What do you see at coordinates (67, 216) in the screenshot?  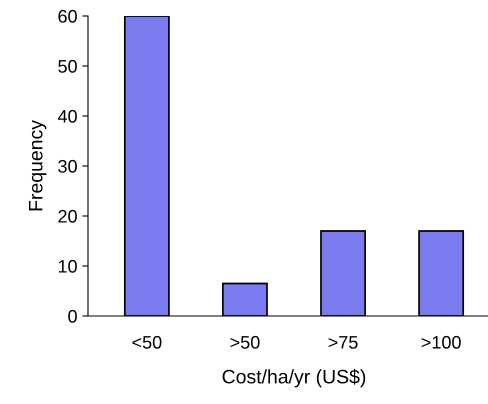 I see `y-tick-label: 20` at bounding box center [67, 216].